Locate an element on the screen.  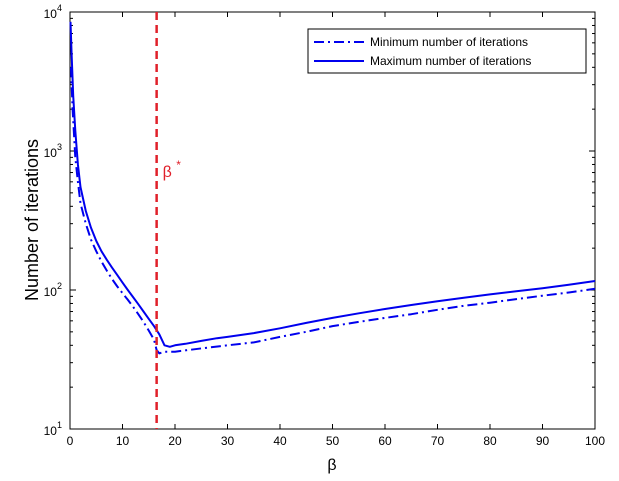
y-tick-label: 10³ is located at coordinates (53, 151).